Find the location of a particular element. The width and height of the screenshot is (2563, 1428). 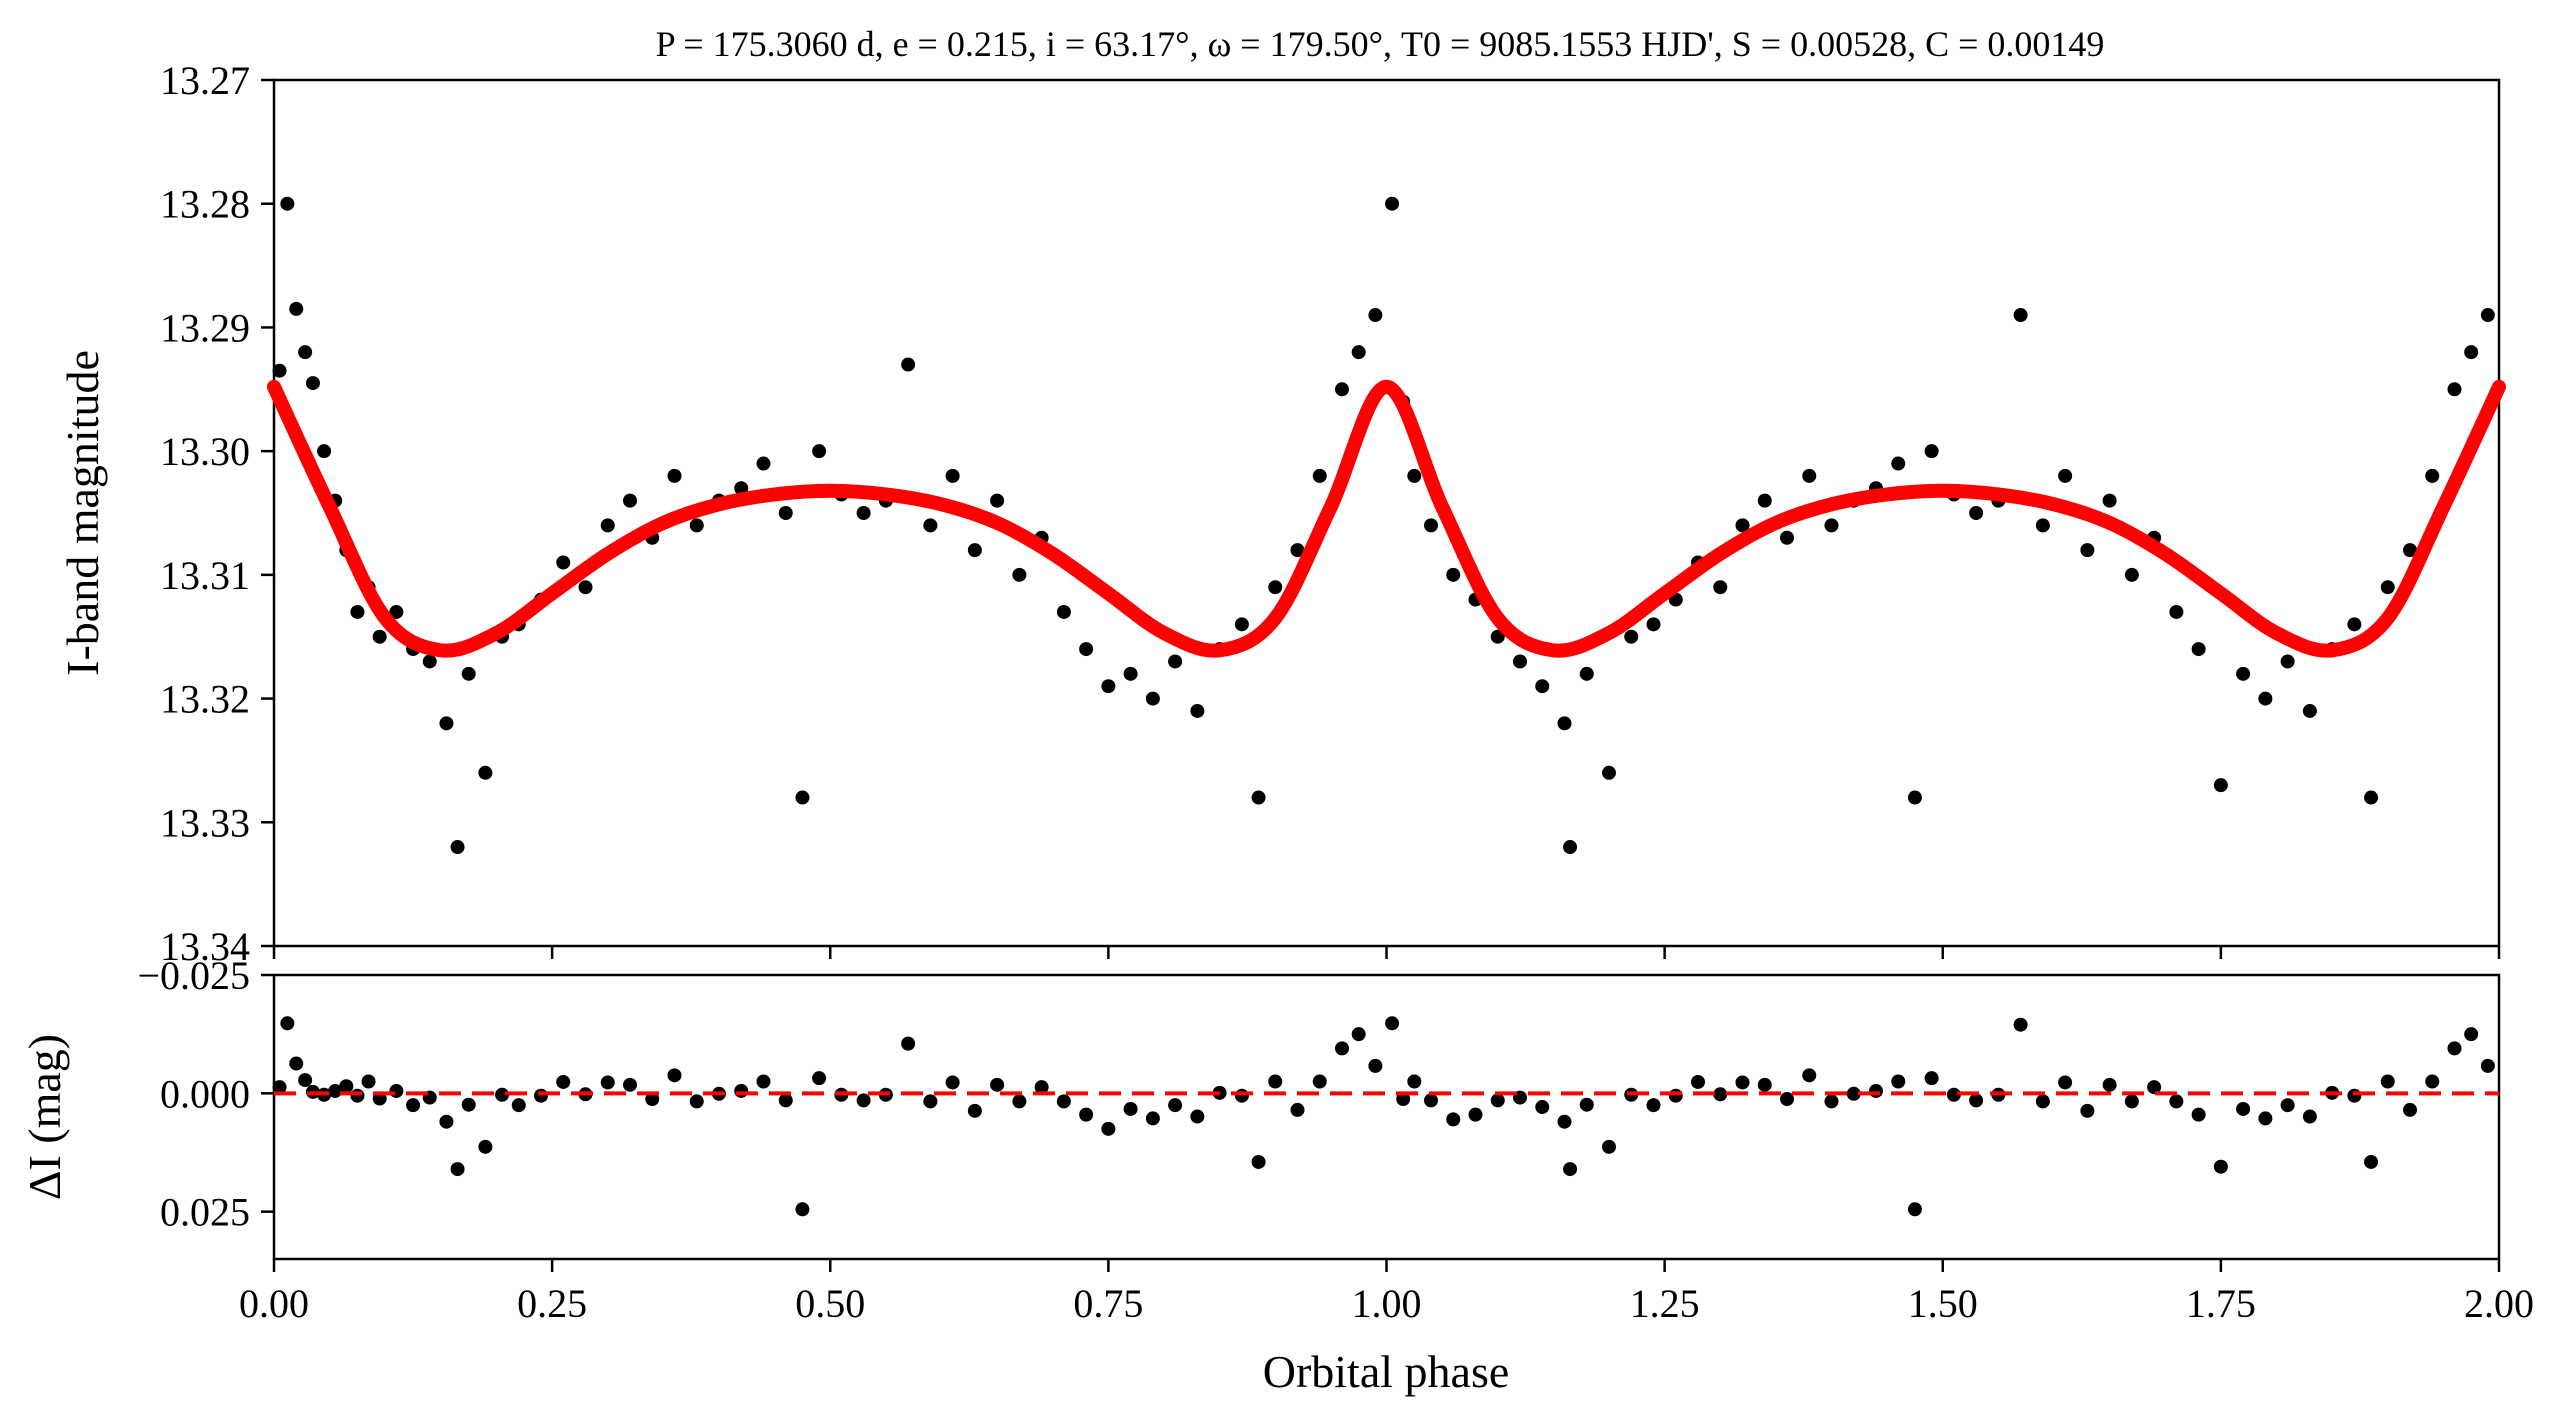

x-axis-label: Orbital phase is located at coordinates (1386, 1371).